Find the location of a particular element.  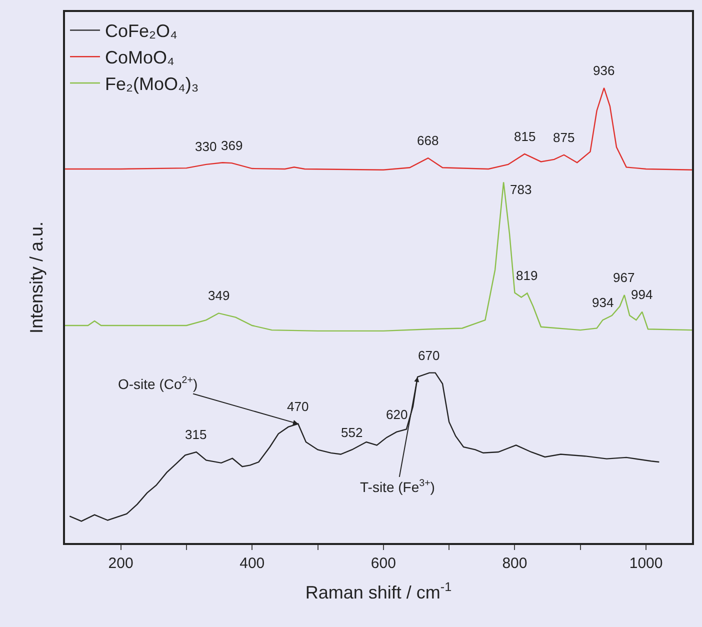

annotation: T-site (Fe$^{3+}$) is located at coordinates (397, 486).